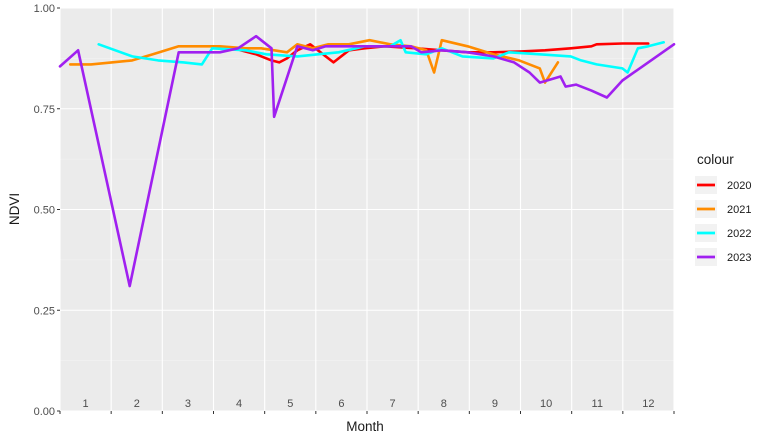  I want to click on series-line-2021, so click(314, 61).